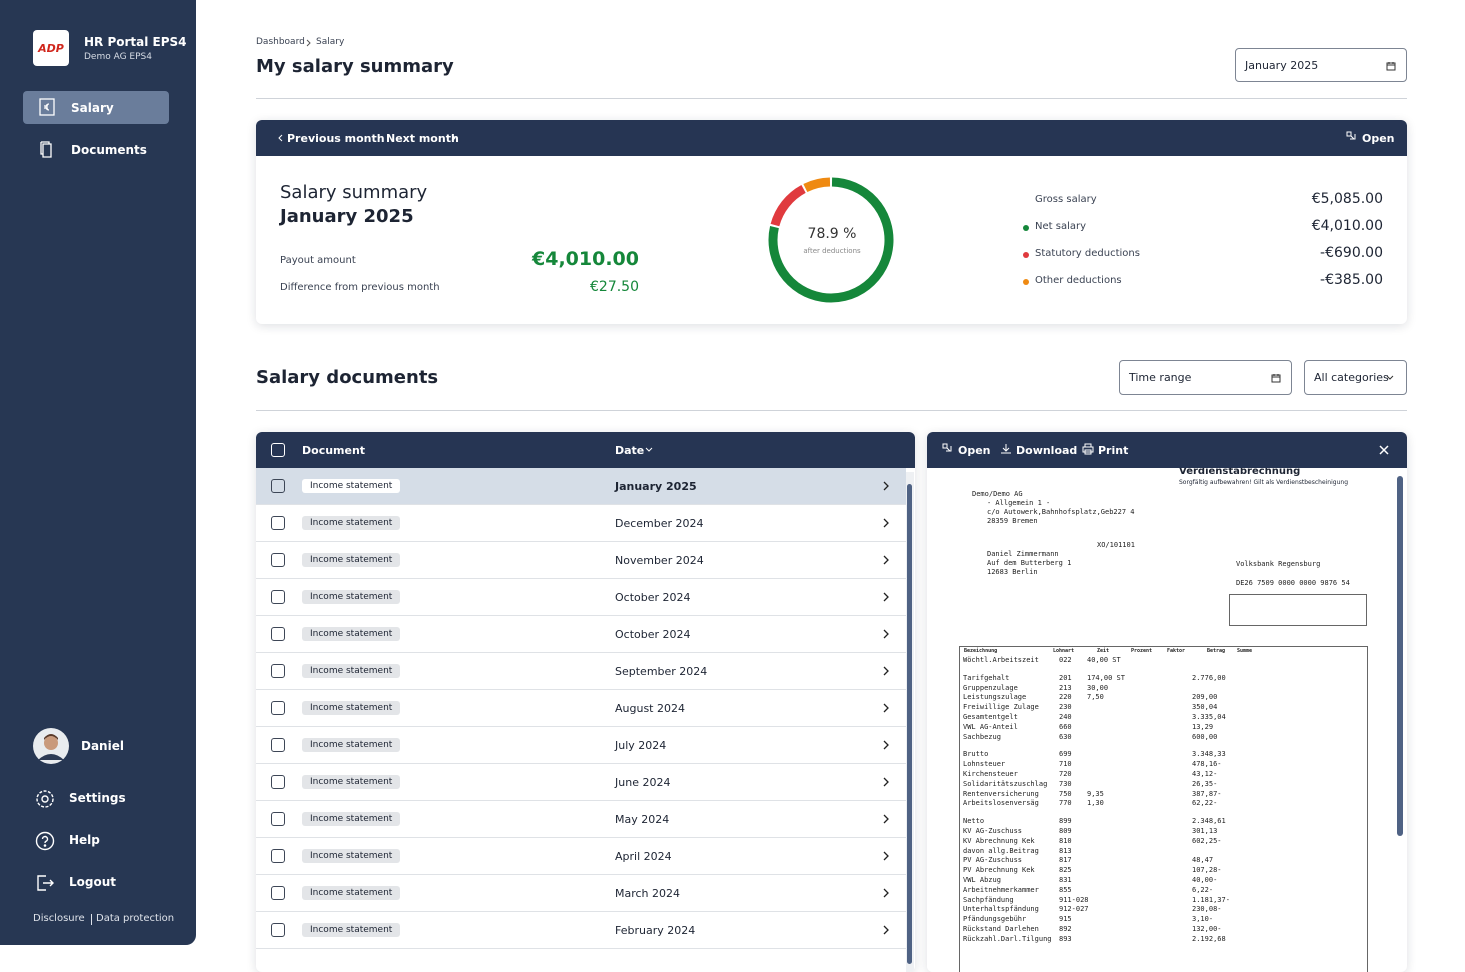 The width and height of the screenshot is (1465, 972). Describe the element at coordinates (581, 893) in the screenshot. I see `table-row: Income statement March 2024` at that location.